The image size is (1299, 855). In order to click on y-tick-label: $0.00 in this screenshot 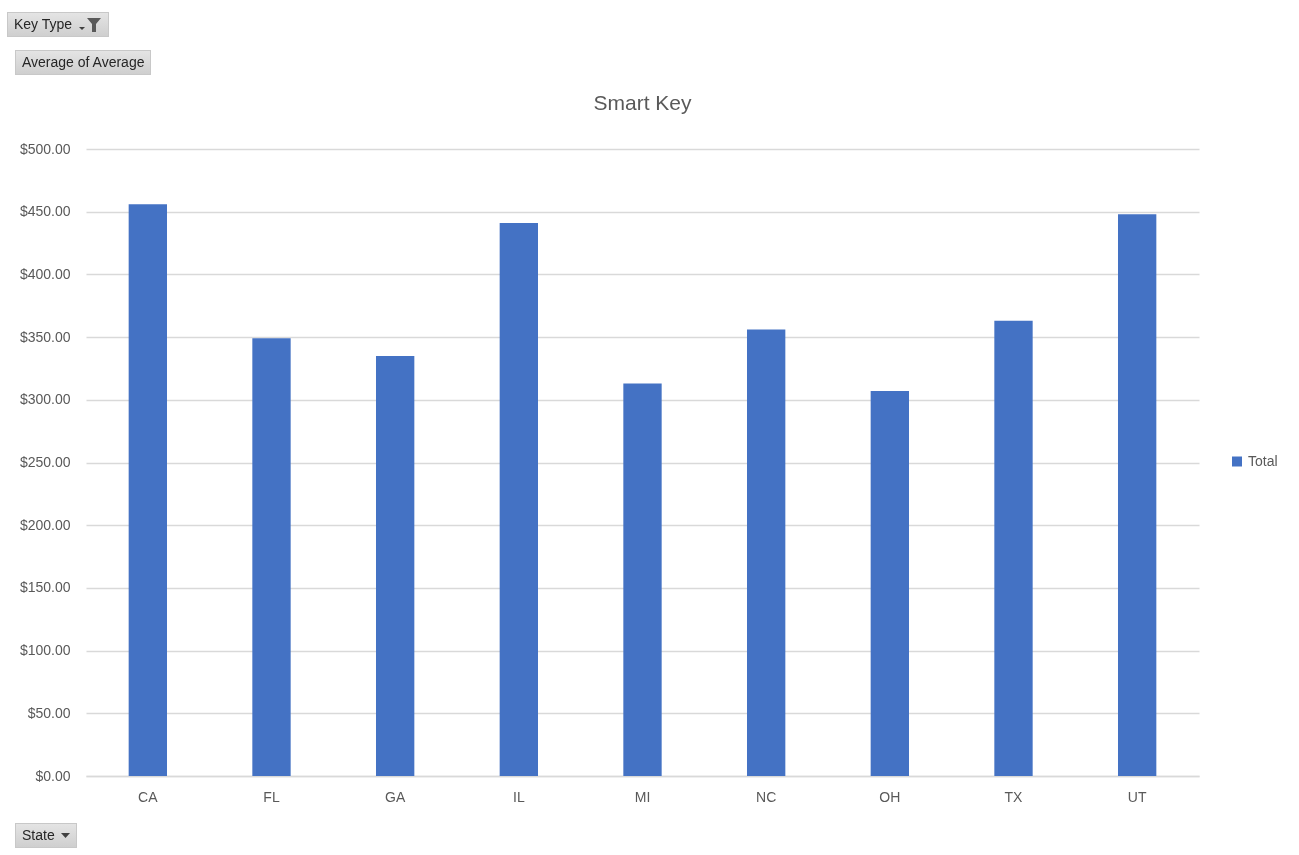, I will do `click(53, 775)`.